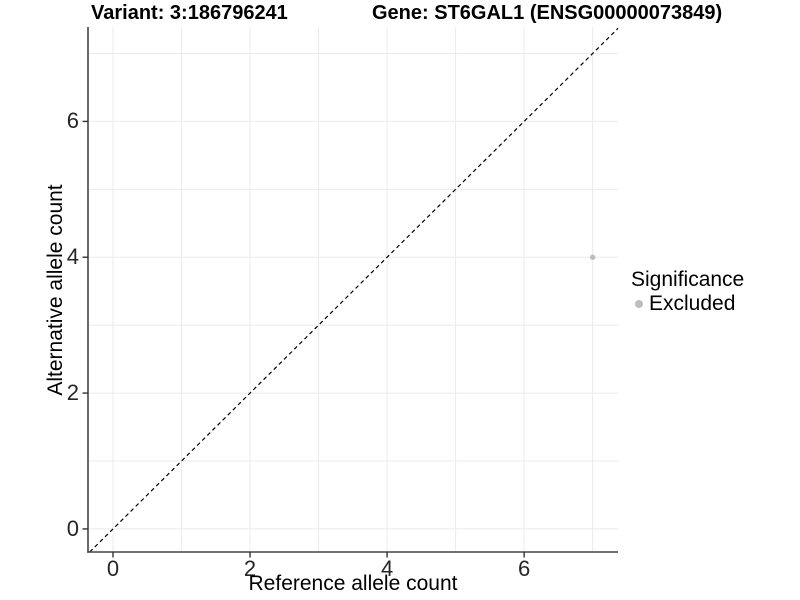  Describe the element at coordinates (692, 303) in the screenshot. I see `legend-item-label: Excluded` at that location.